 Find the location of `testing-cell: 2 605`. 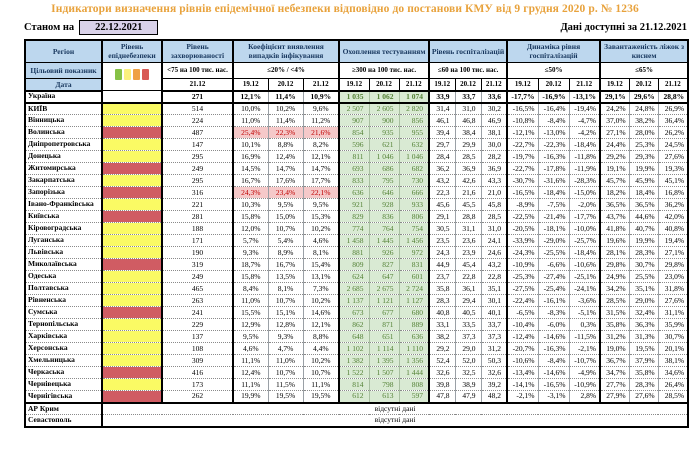

testing-cell: 2 605 is located at coordinates (384, 108).